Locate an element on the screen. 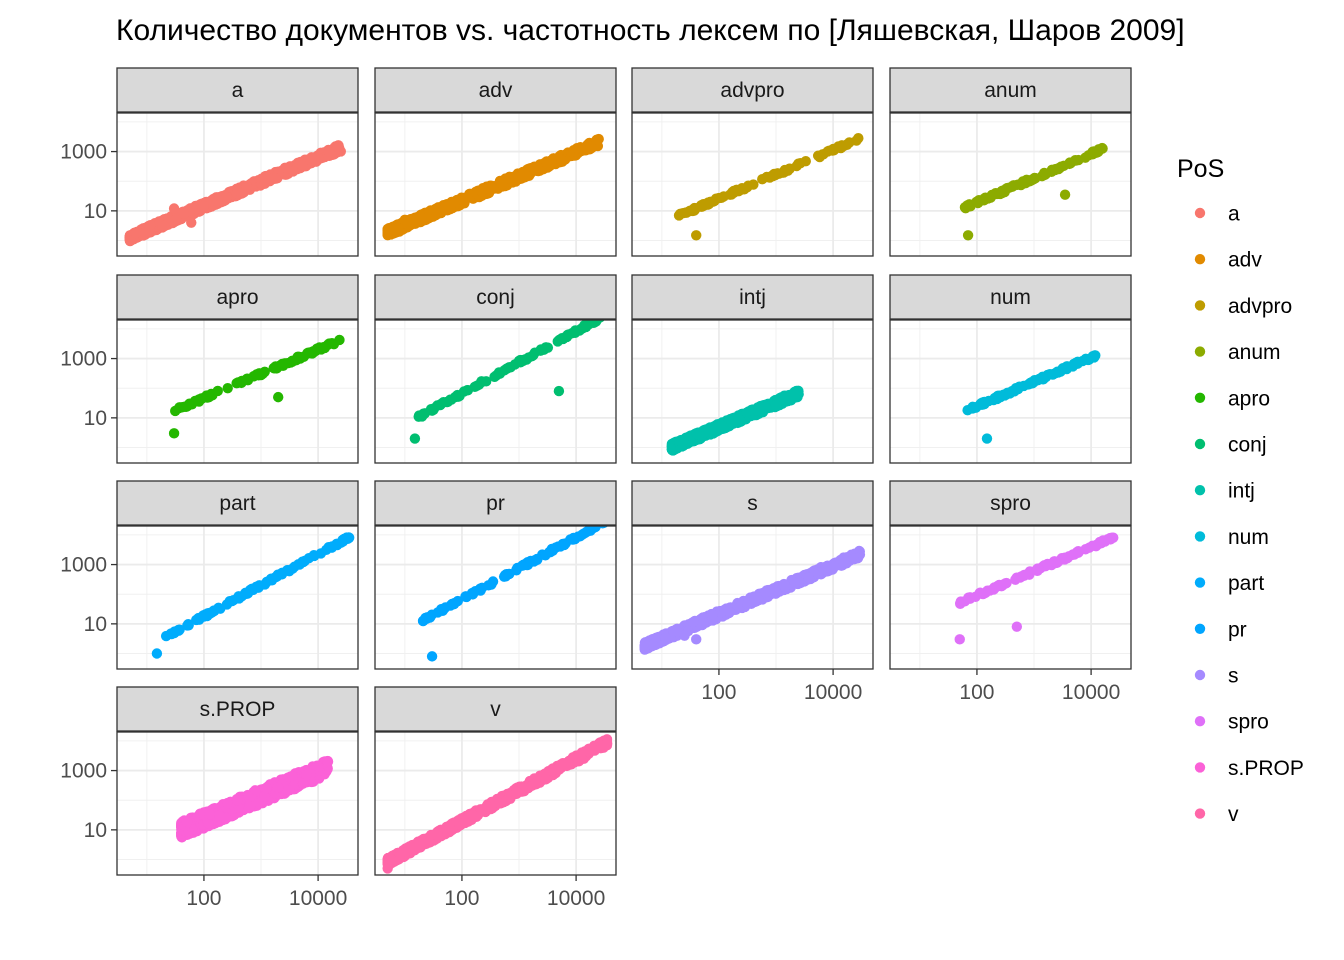 Image resolution: width=1344 pixels, height=960 pixels. facet-strip-label: v is located at coordinates (495, 709).